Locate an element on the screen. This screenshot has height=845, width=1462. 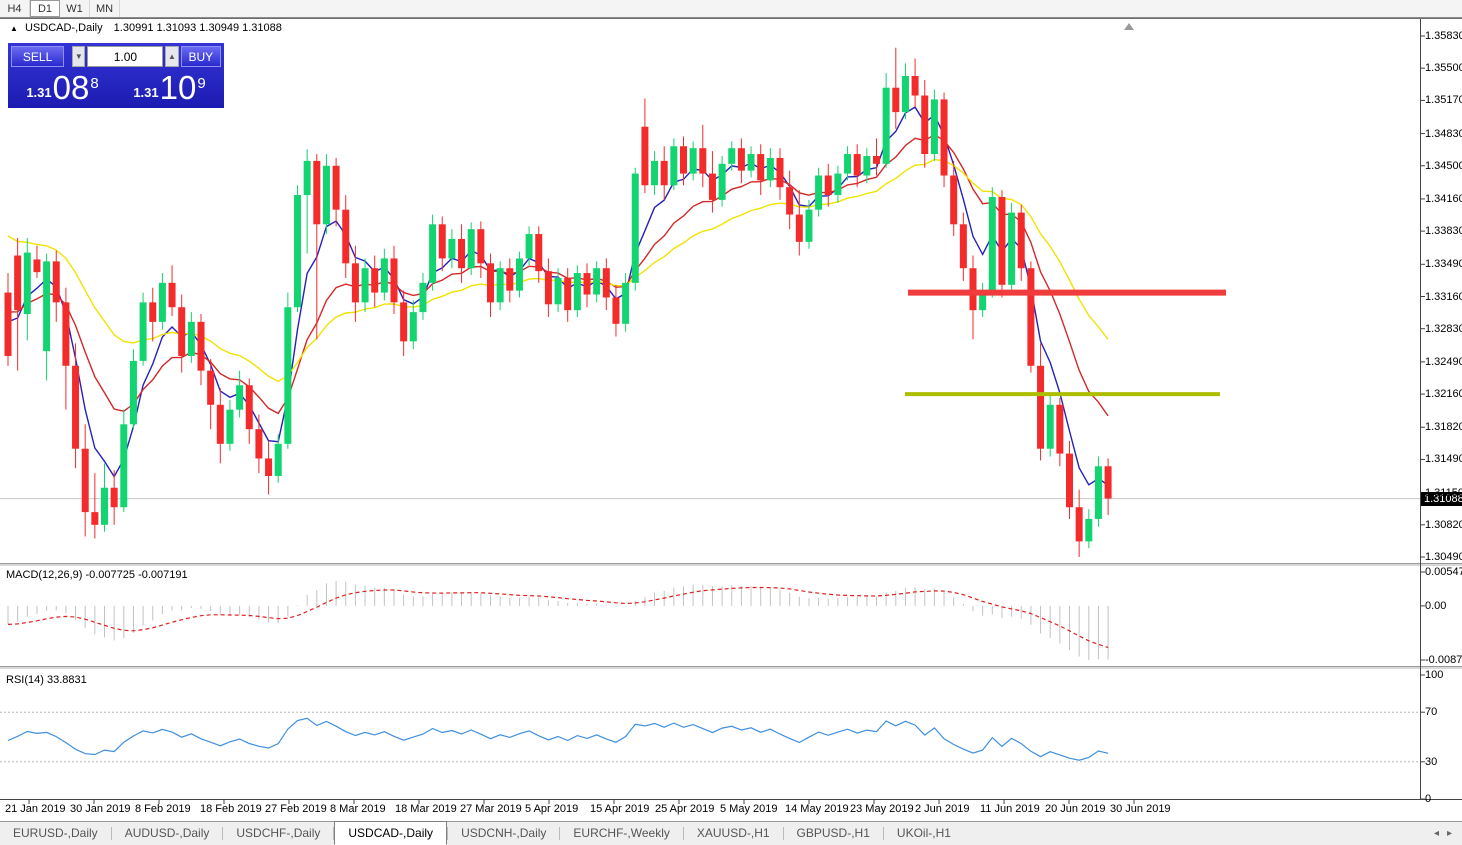
volume-decrease-icon: ▼ is located at coordinates (79, 56).